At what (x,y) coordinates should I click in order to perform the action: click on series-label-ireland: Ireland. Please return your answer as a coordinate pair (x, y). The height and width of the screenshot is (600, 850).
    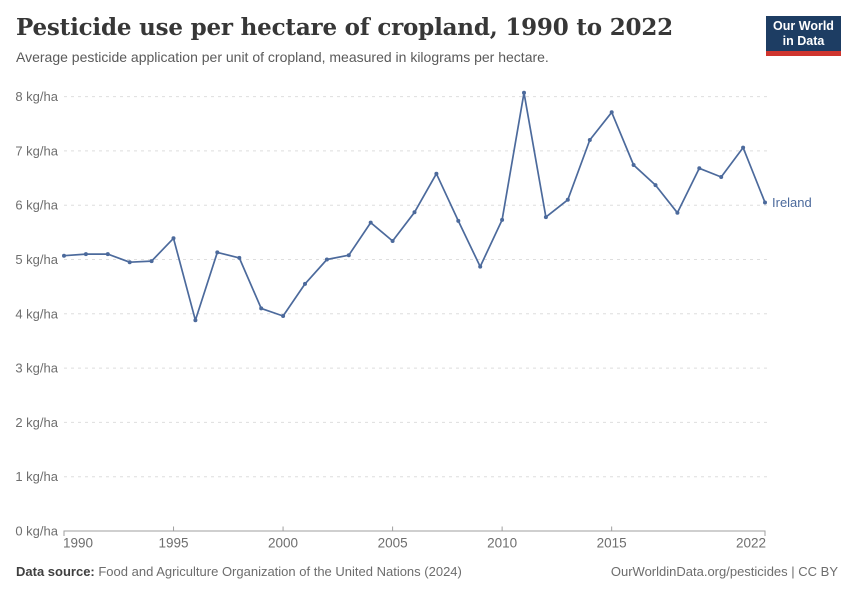
    Looking at the image, I should click on (792, 202).